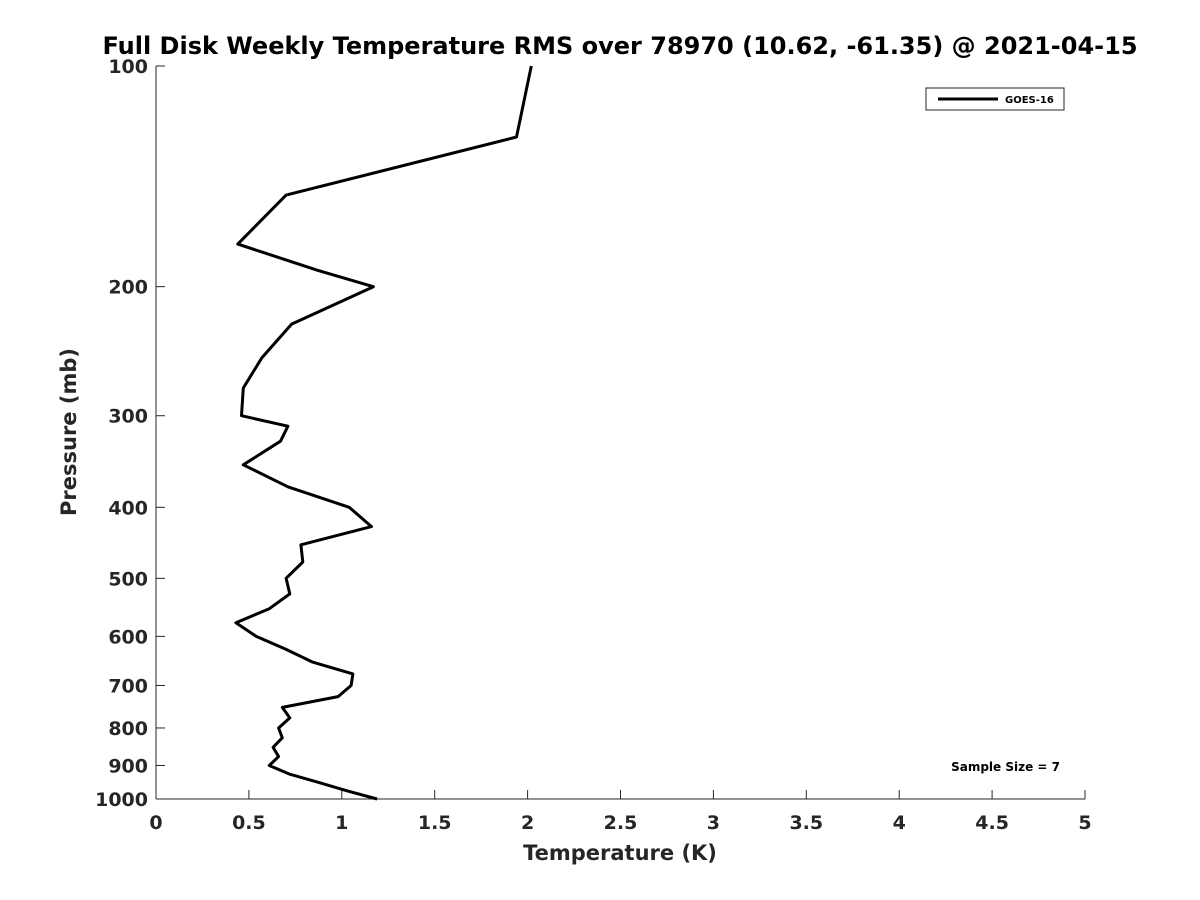  Describe the element at coordinates (155, 823) in the screenshot. I see `x-tick-label: 0` at that location.